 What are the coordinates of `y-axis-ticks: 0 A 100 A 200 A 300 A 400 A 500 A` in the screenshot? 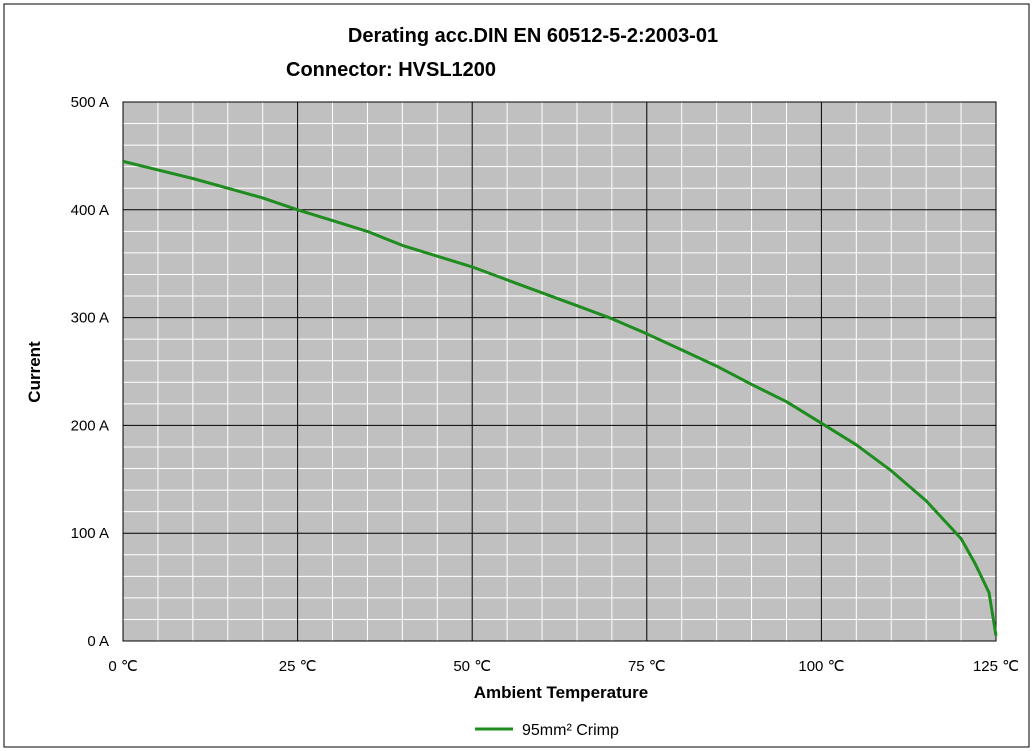 It's located at (90, 372).